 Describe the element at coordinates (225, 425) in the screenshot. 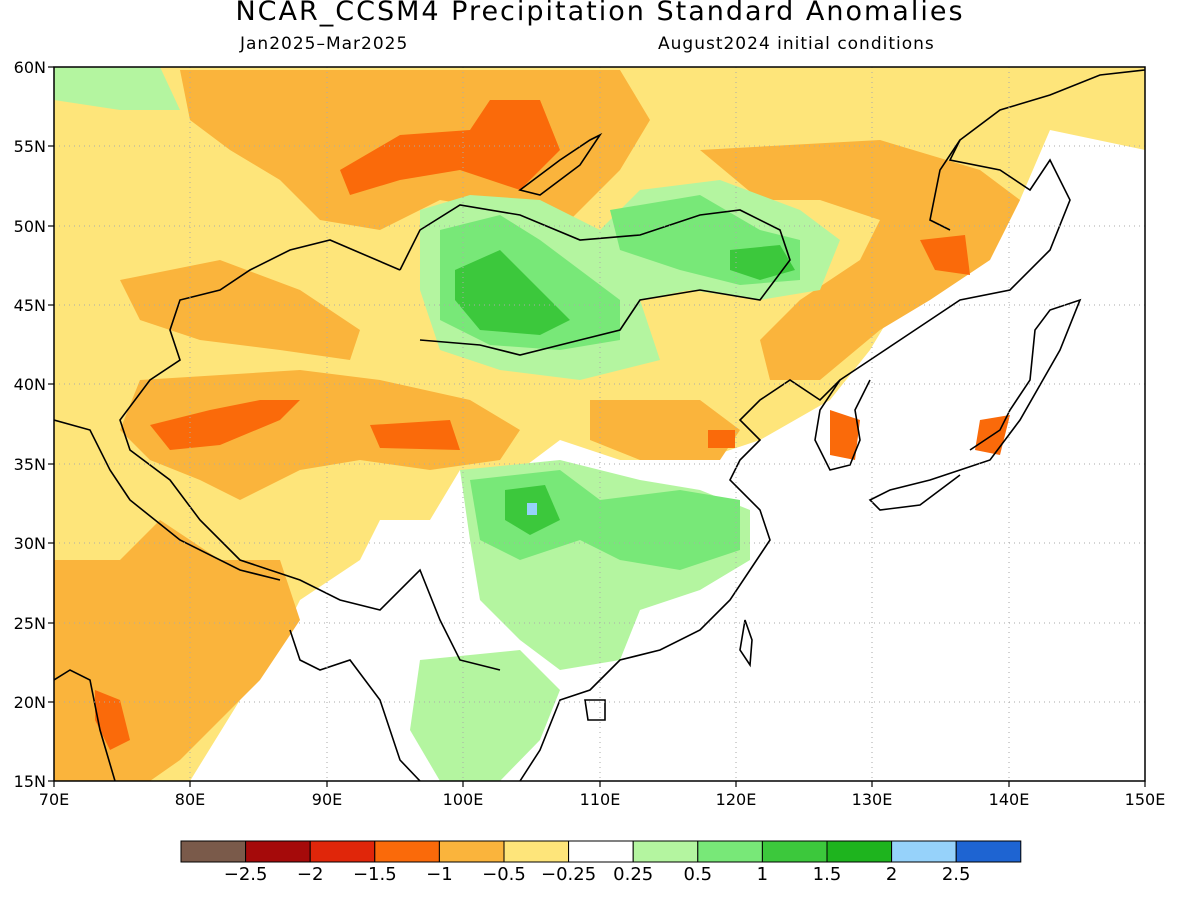

I see `dry-core-tibet` at that location.